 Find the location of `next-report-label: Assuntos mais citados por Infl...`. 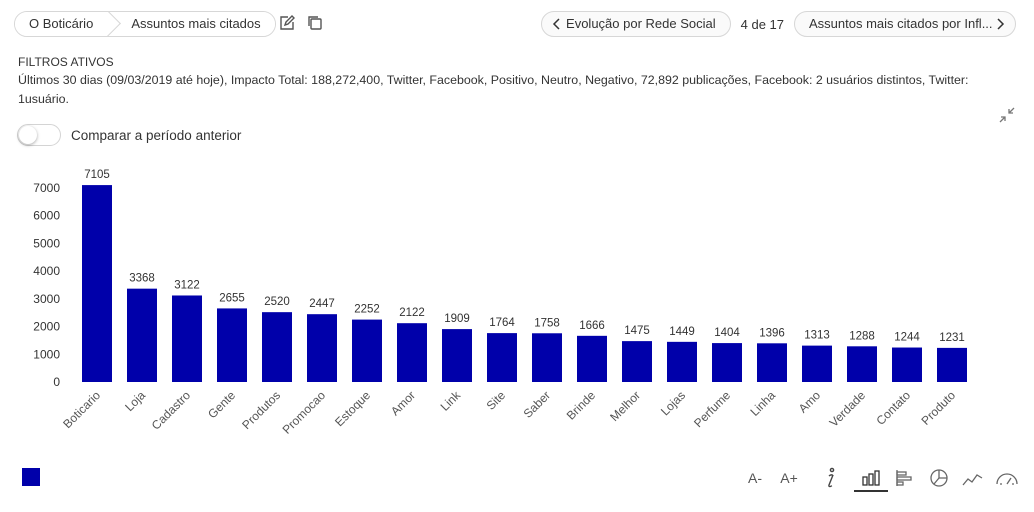

next-report-label: Assuntos mais citados por Infl... is located at coordinates (901, 23).